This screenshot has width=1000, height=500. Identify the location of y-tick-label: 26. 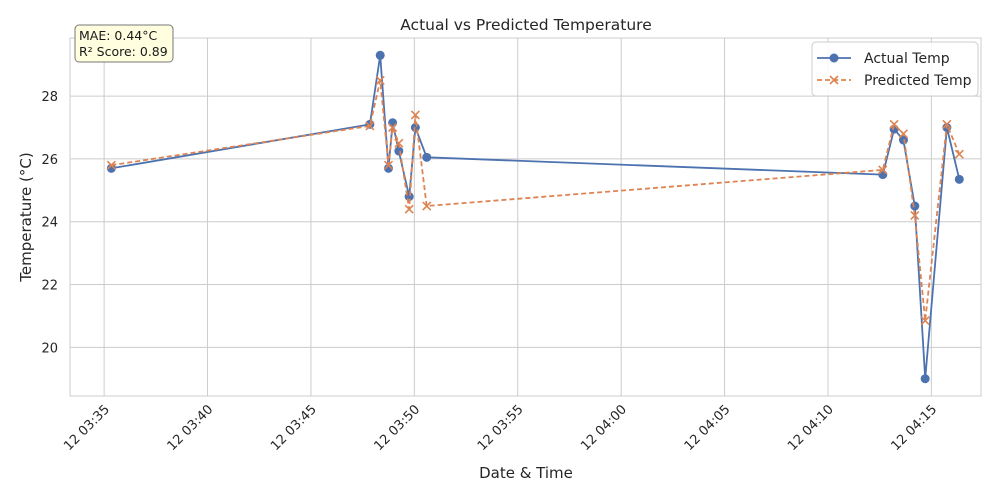
(49, 160).